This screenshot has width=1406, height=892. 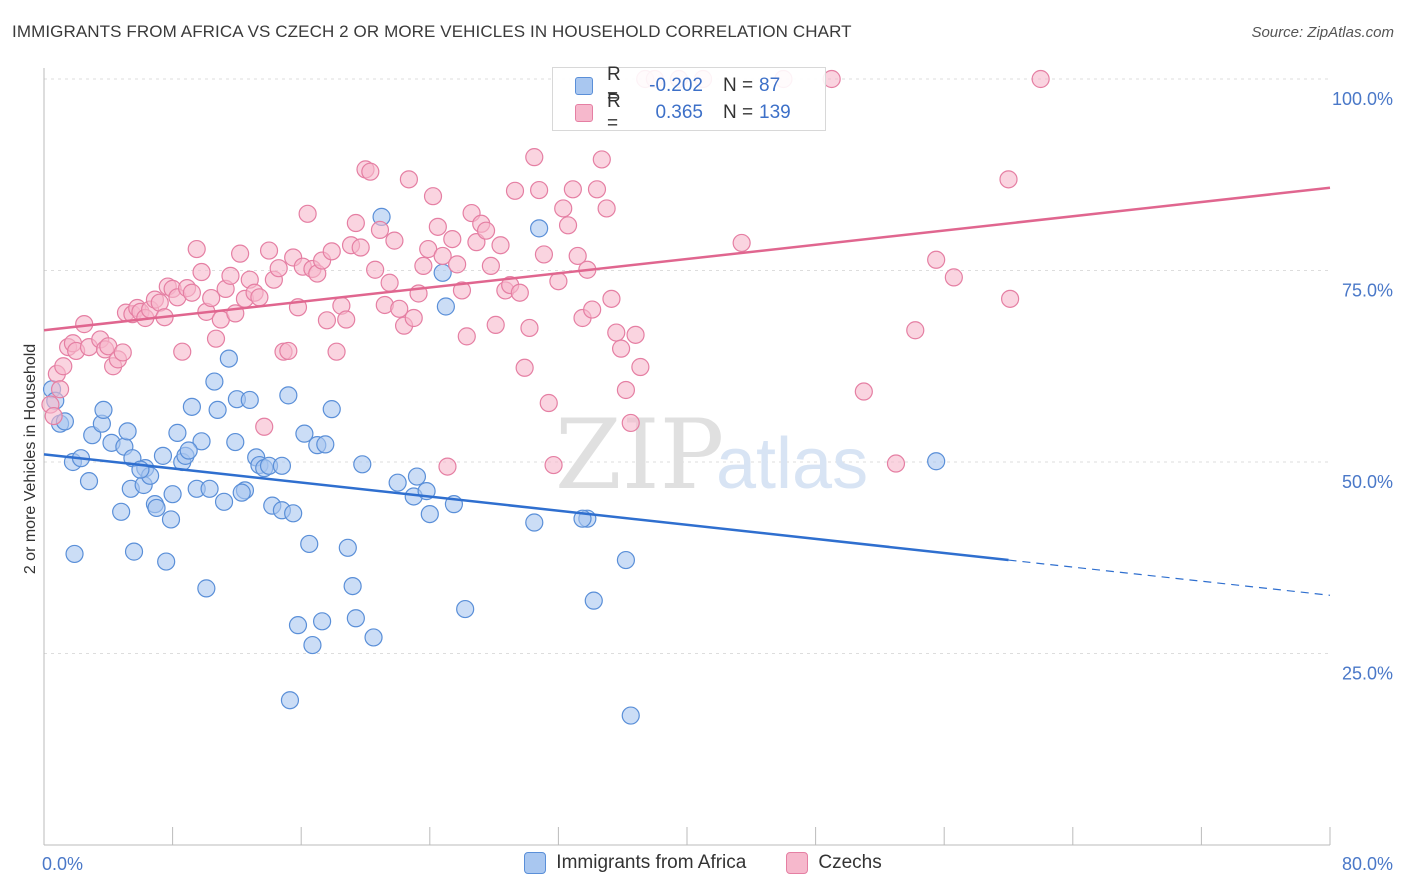 I want to click on trend-line-africa, so click(x=526, y=507).